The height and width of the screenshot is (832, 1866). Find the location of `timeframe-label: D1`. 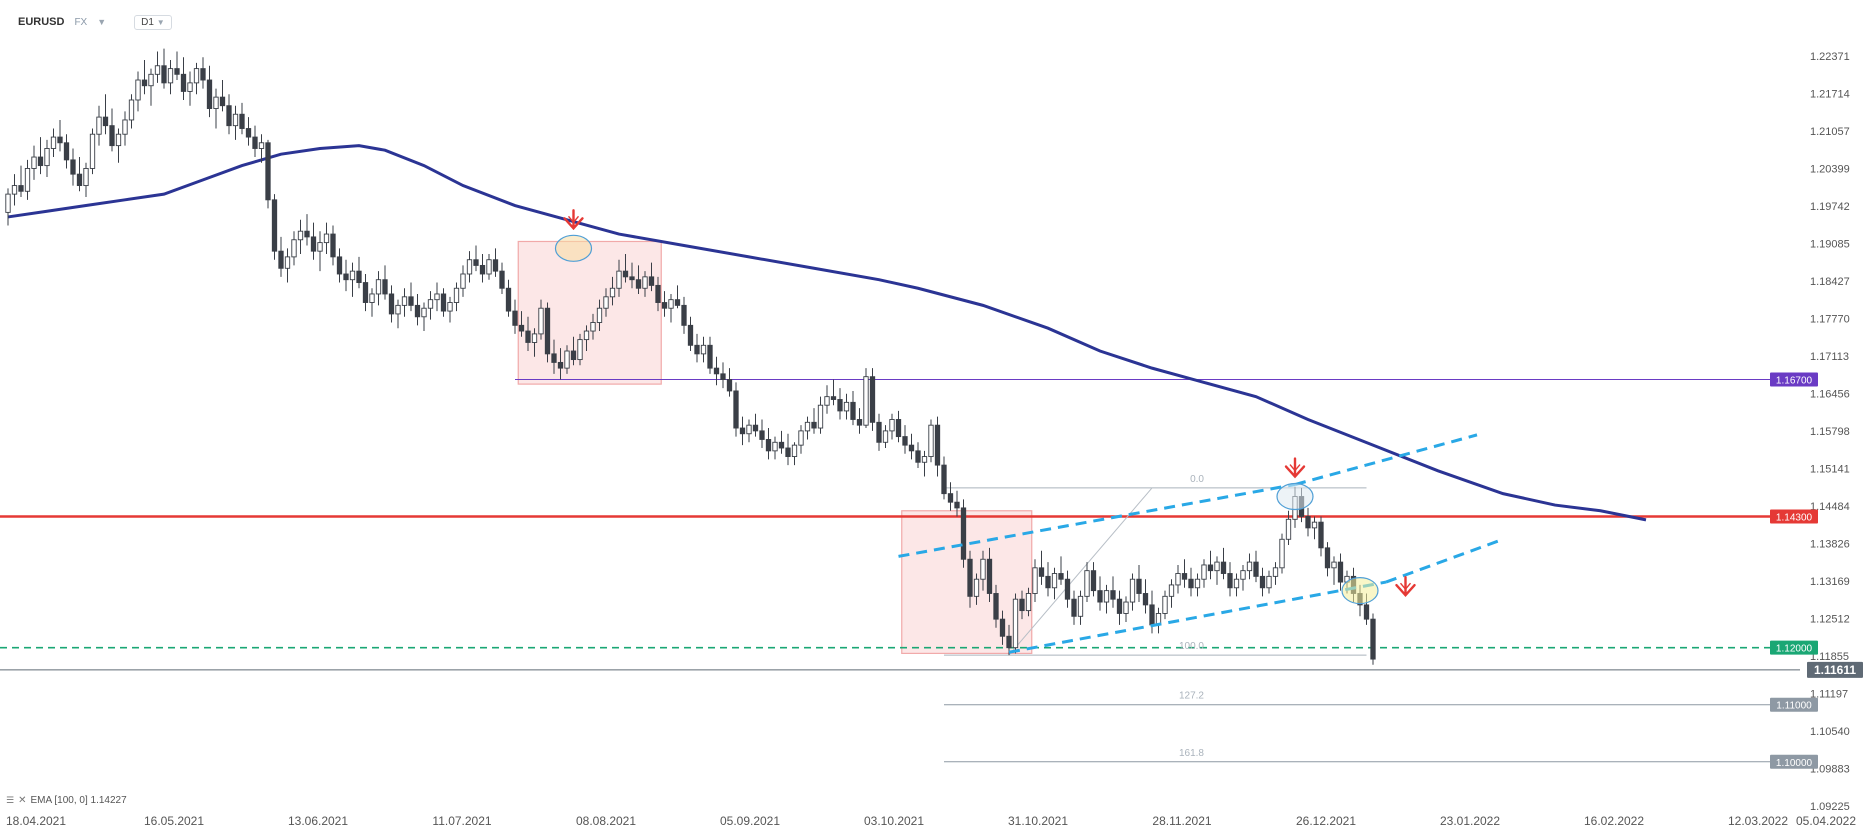

timeframe-label: D1 is located at coordinates (147, 22).